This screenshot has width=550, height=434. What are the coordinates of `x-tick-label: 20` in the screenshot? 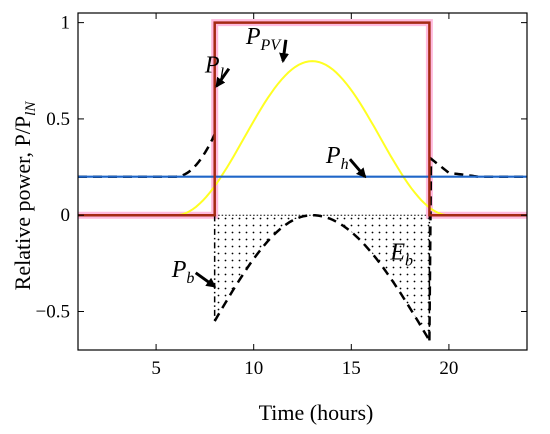 It's located at (448, 368).